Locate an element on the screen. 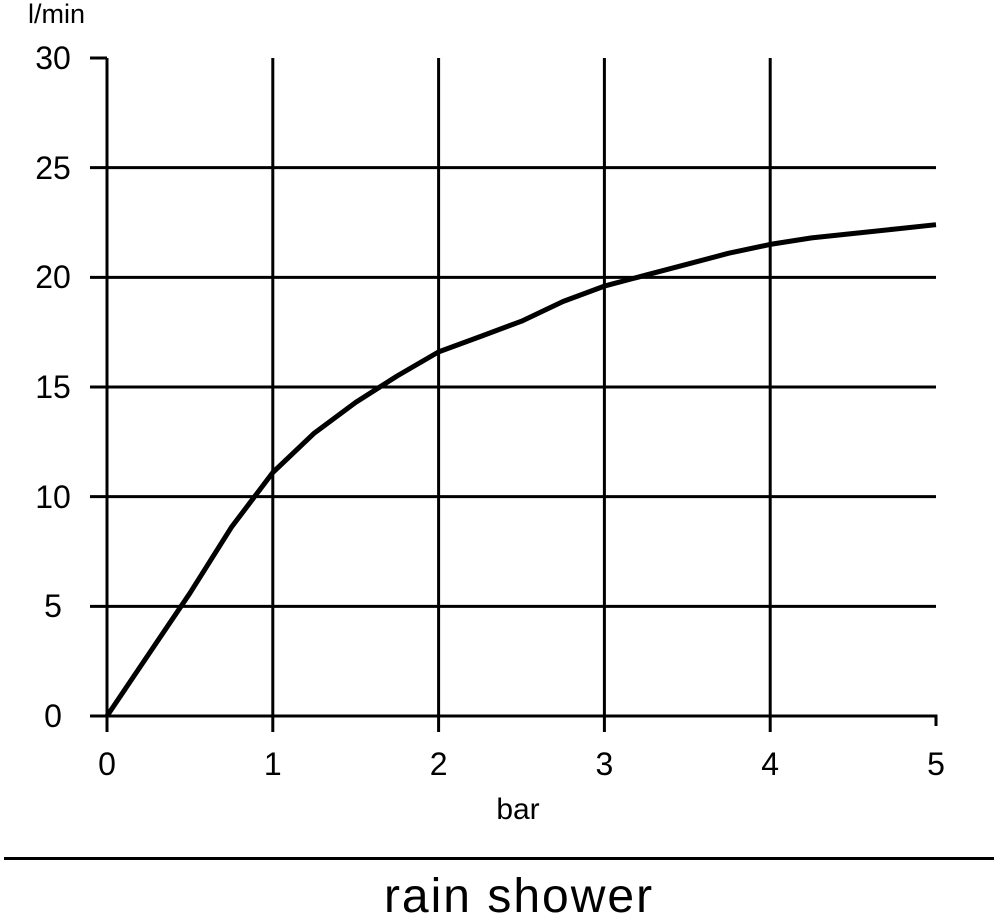 The width and height of the screenshot is (1000, 923). footer-divider is located at coordinates (499, 858).